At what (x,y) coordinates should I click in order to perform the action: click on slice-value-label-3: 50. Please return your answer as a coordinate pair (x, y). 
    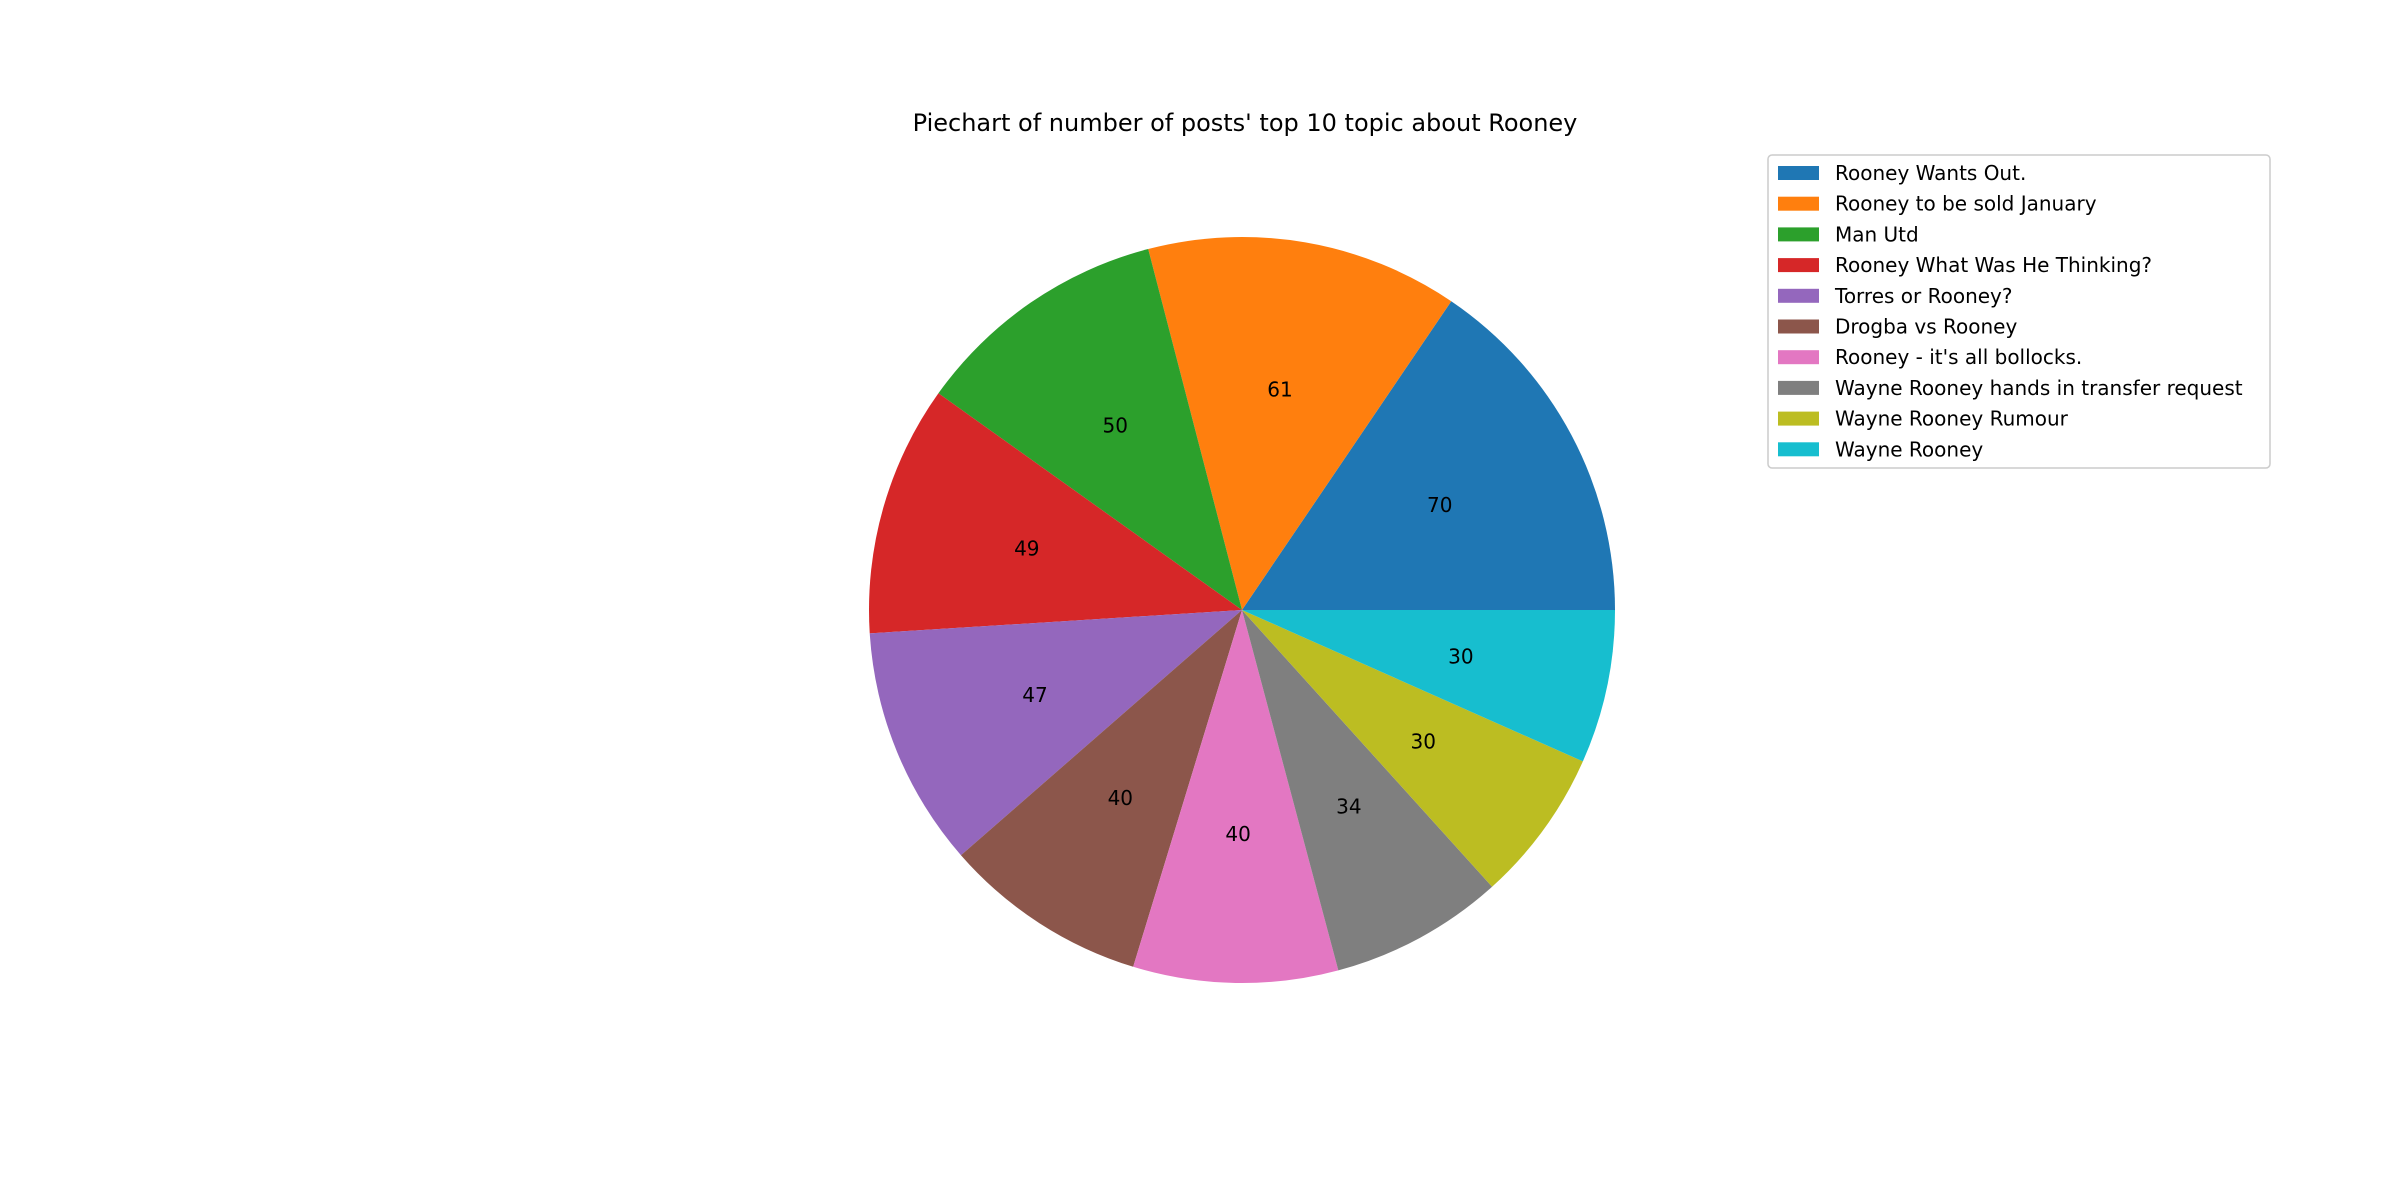
    Looking at the image, I should click on (1114, 426).